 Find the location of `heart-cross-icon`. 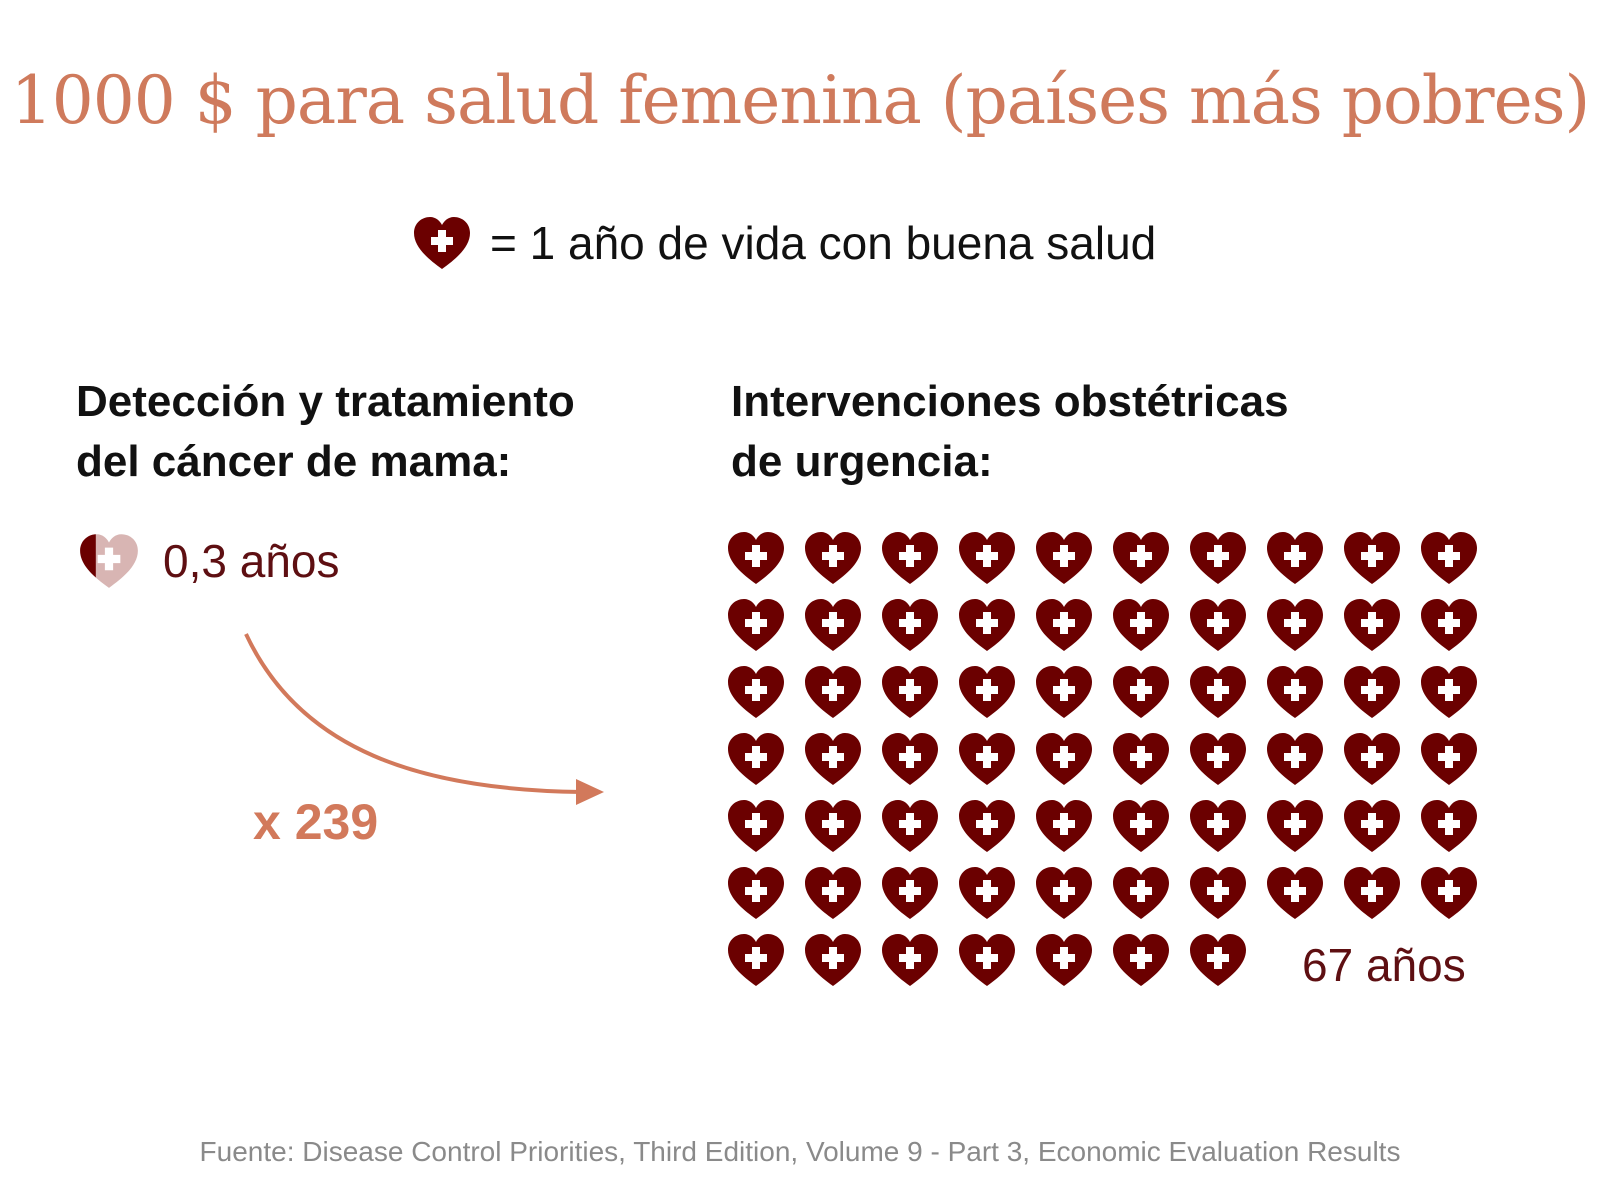

heart-cross-icon is located at coordinates (442, 243).